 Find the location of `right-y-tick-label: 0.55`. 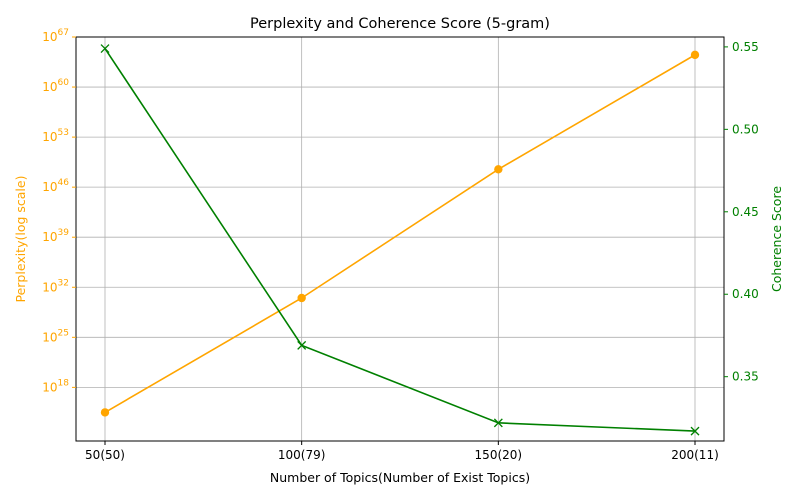

right-y-tick-label: 0.55 is located at coordinates (745, 47).